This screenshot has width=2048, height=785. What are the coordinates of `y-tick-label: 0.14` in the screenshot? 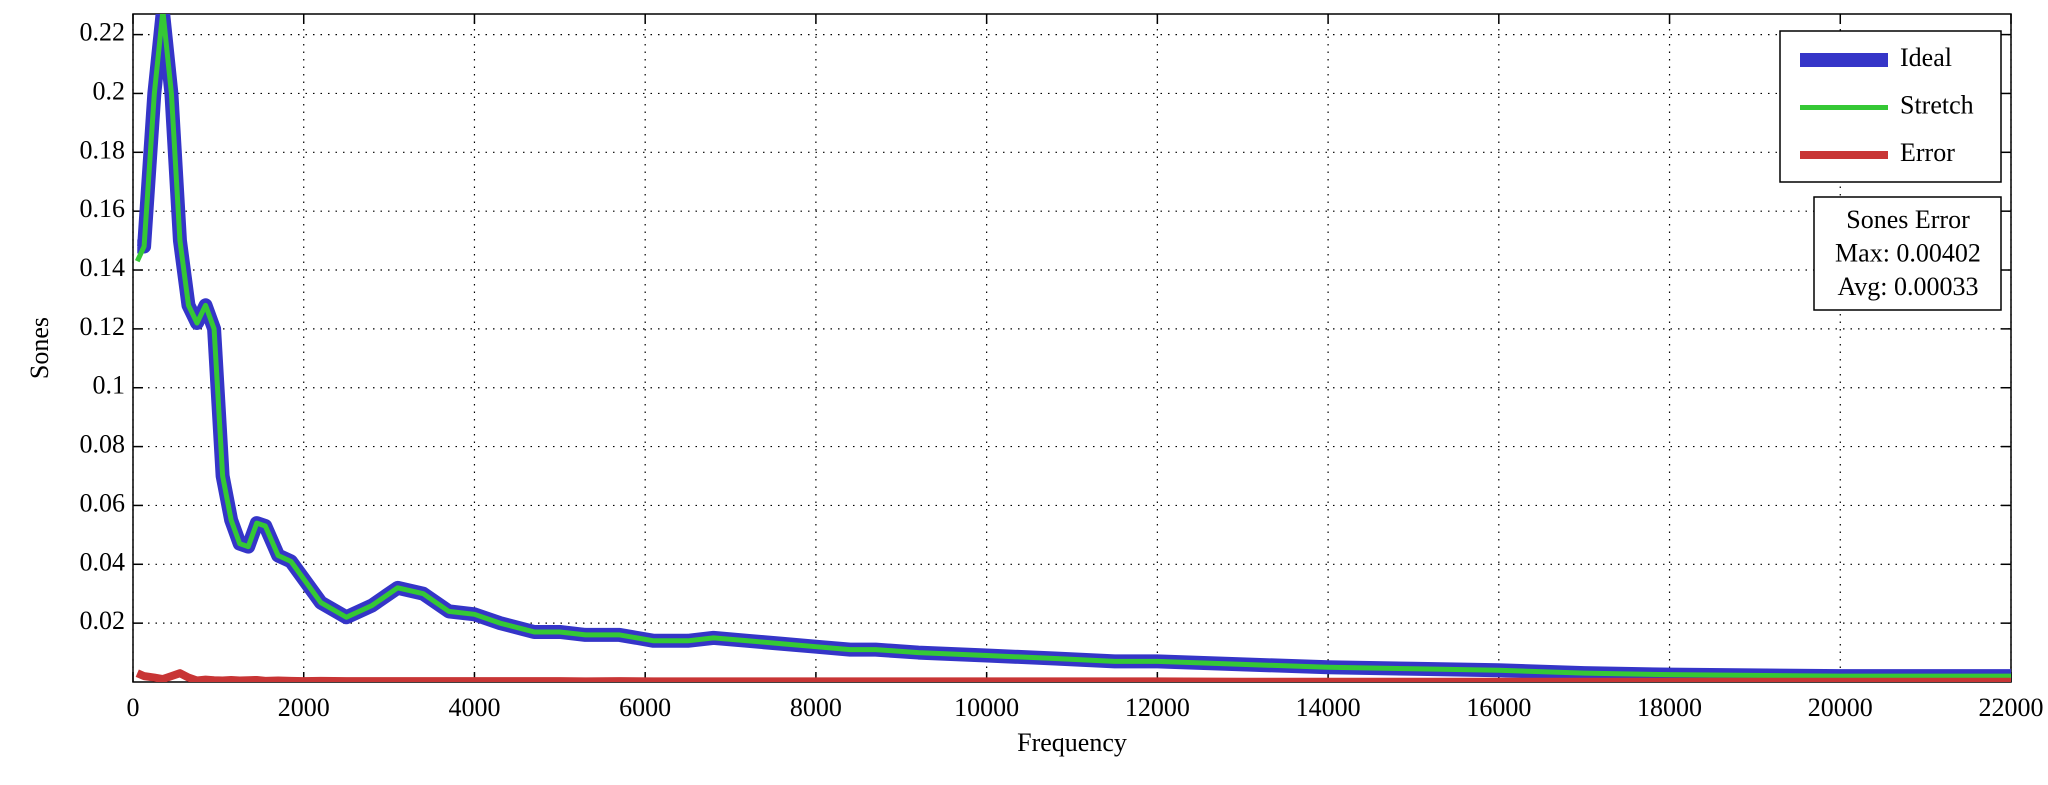 It's located at (103, 267).